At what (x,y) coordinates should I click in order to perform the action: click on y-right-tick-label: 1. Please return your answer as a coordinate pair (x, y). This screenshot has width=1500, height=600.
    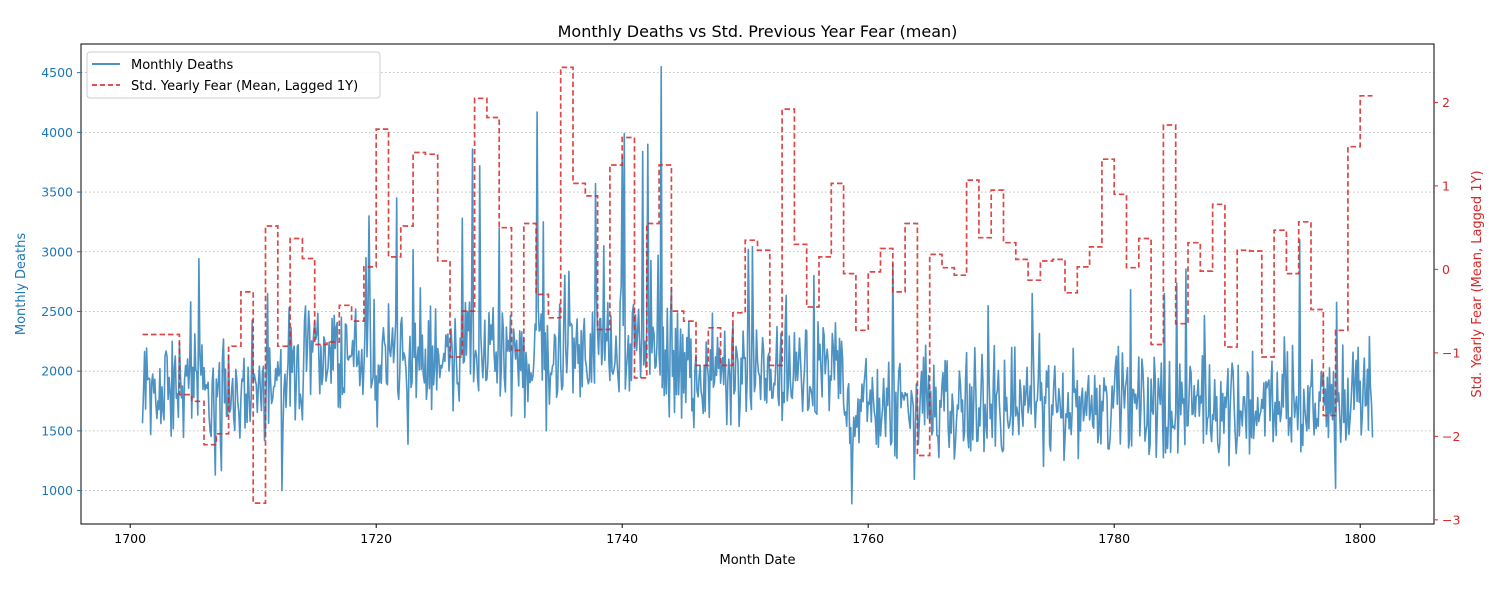
    Looking at the image, I should click on (1446, 185).